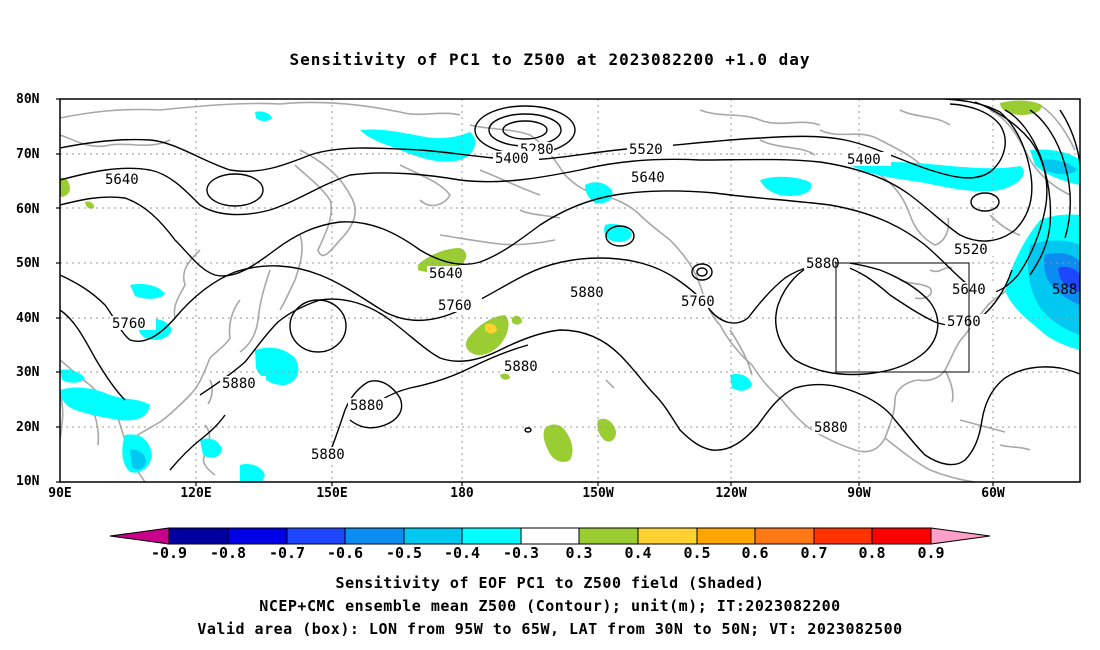  What do you see at coordinates (871, 553) in the screenshot?
I see `cb-tick: 0.8` at bounding box center [871, 553].